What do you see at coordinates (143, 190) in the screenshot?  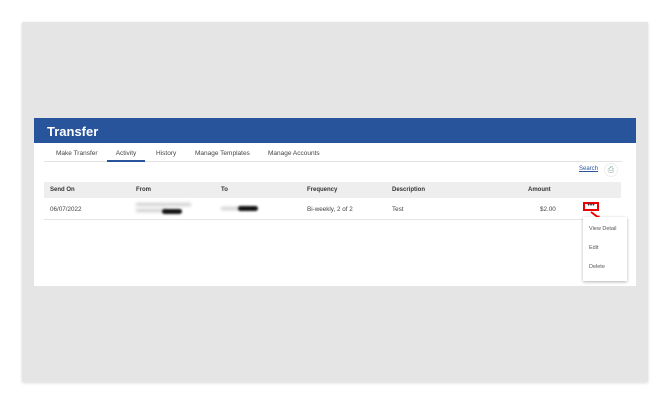 I see `col-from: From` at bounding box center [143, 190].